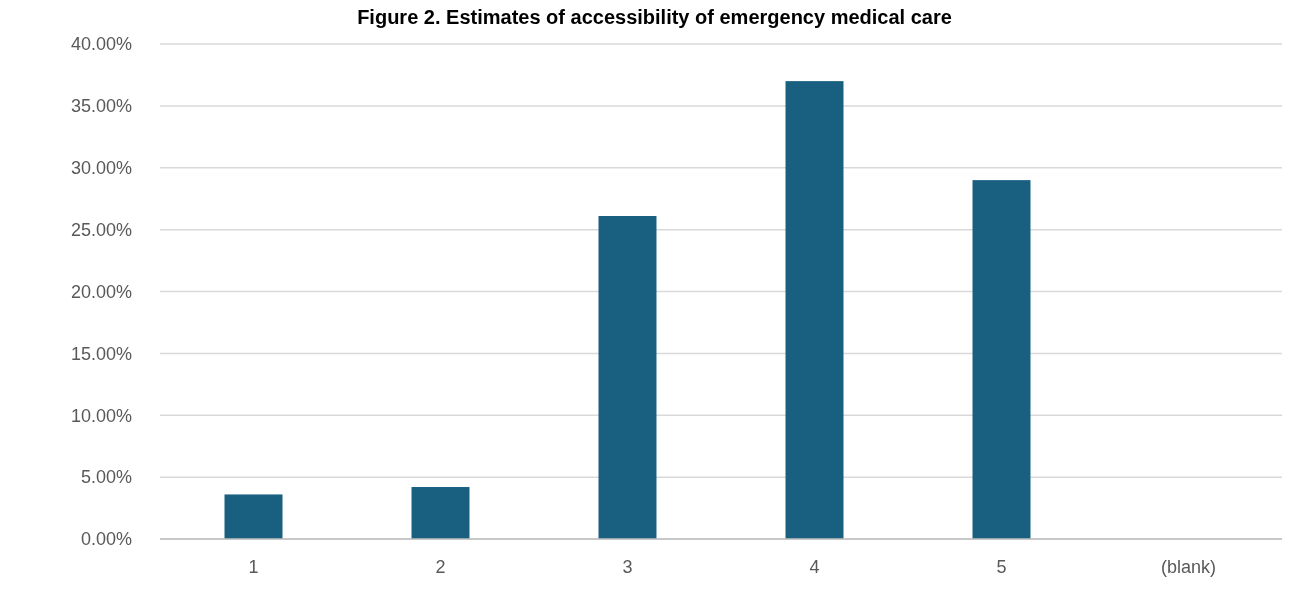 The width and height of the screenshot is (1309, 595). Describe the element at coordinates (101, 415) in the screenshot. I see `y-tick-label: 10.00%` at that location.